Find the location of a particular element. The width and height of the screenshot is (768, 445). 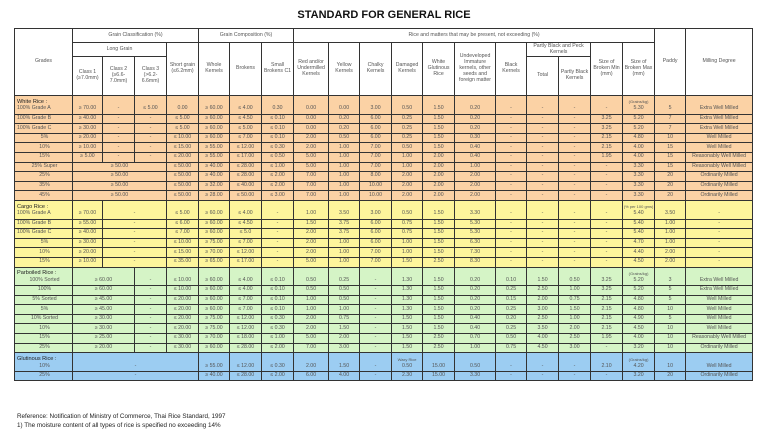

value-cell: 8.30 is located at coordinates (475, 262).